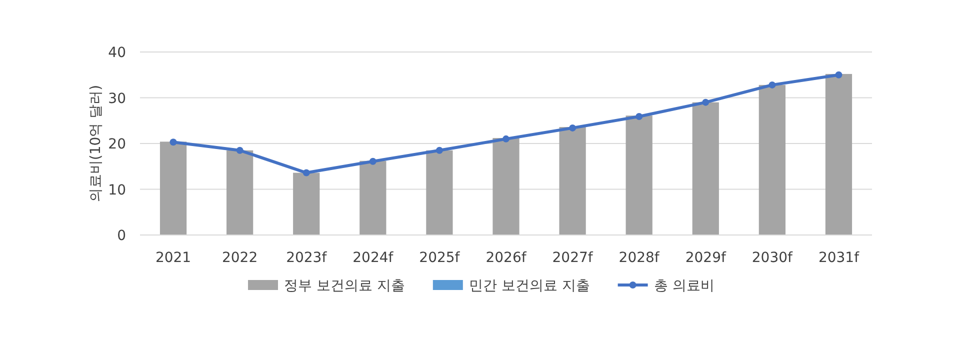 Image resolution: width=953 pixels, height=346 pixels. Describe the element at coordinates (344, 286) in the screenshot. I see `legend-label: 정부 보건의료 지출` at that location.